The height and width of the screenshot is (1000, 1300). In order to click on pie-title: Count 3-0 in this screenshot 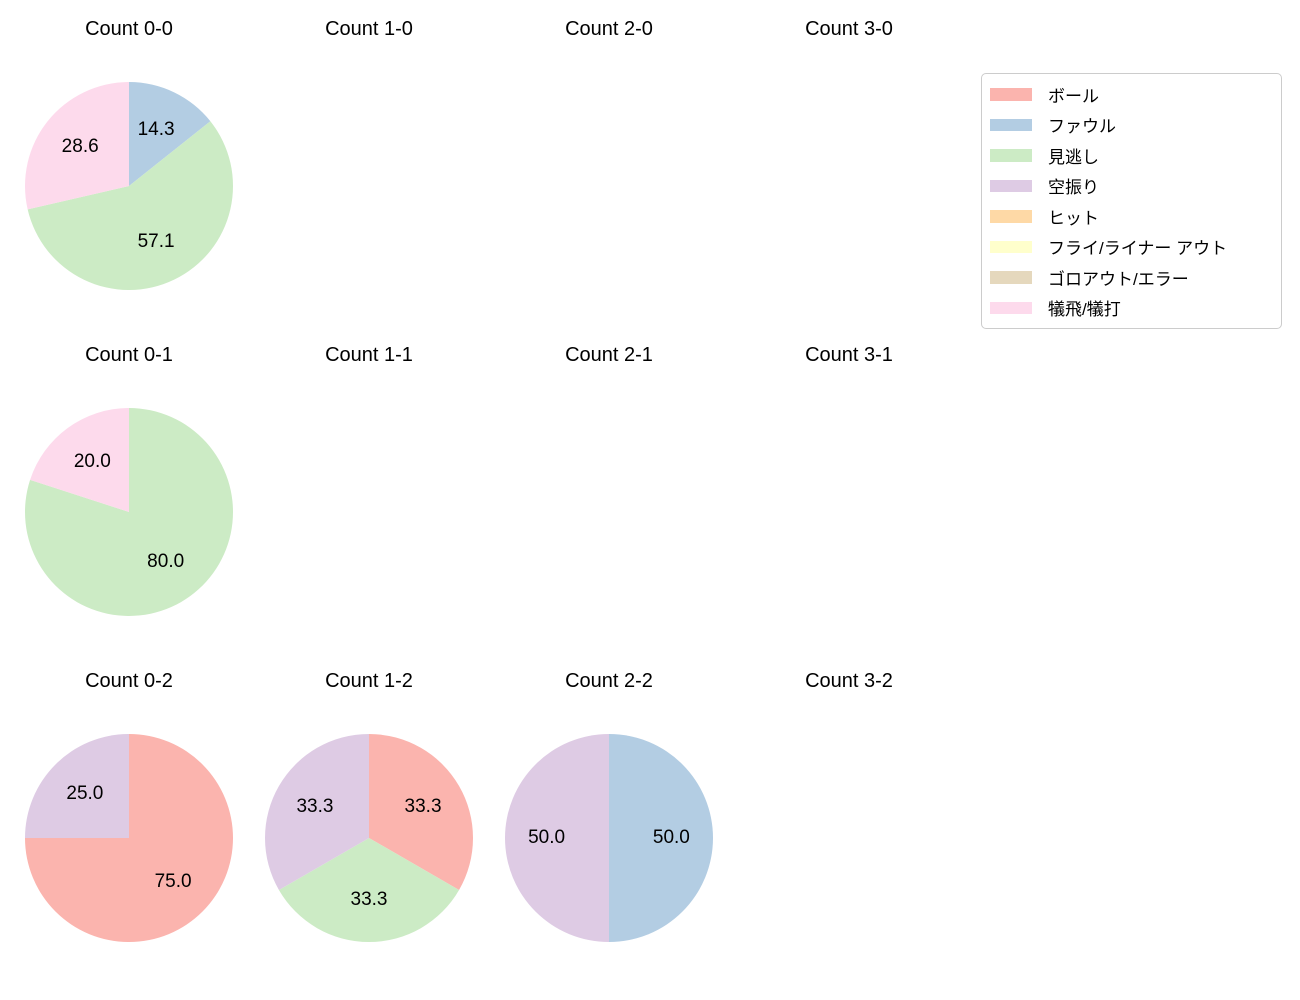, I will do `click(849, 29)`.